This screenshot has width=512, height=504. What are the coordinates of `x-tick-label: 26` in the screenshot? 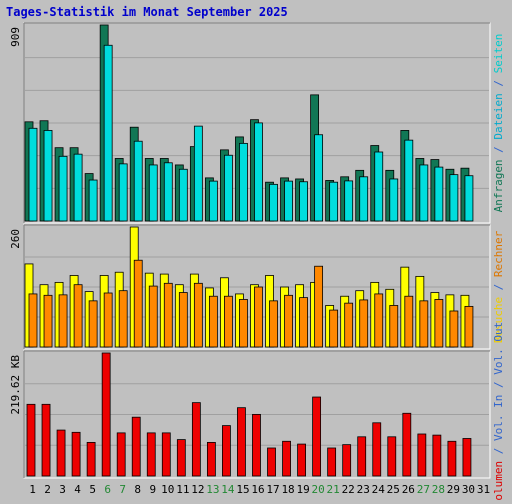 It's located at (408, 489).